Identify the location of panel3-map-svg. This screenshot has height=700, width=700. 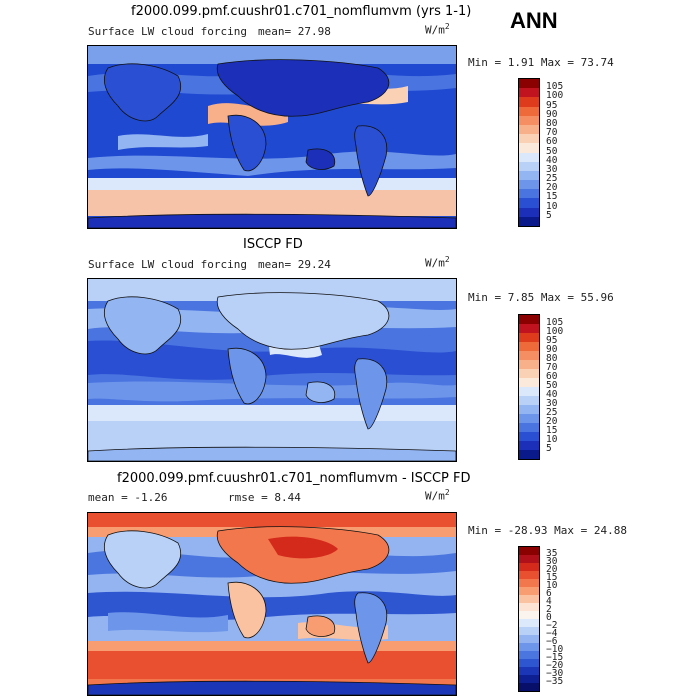
(272, 604).